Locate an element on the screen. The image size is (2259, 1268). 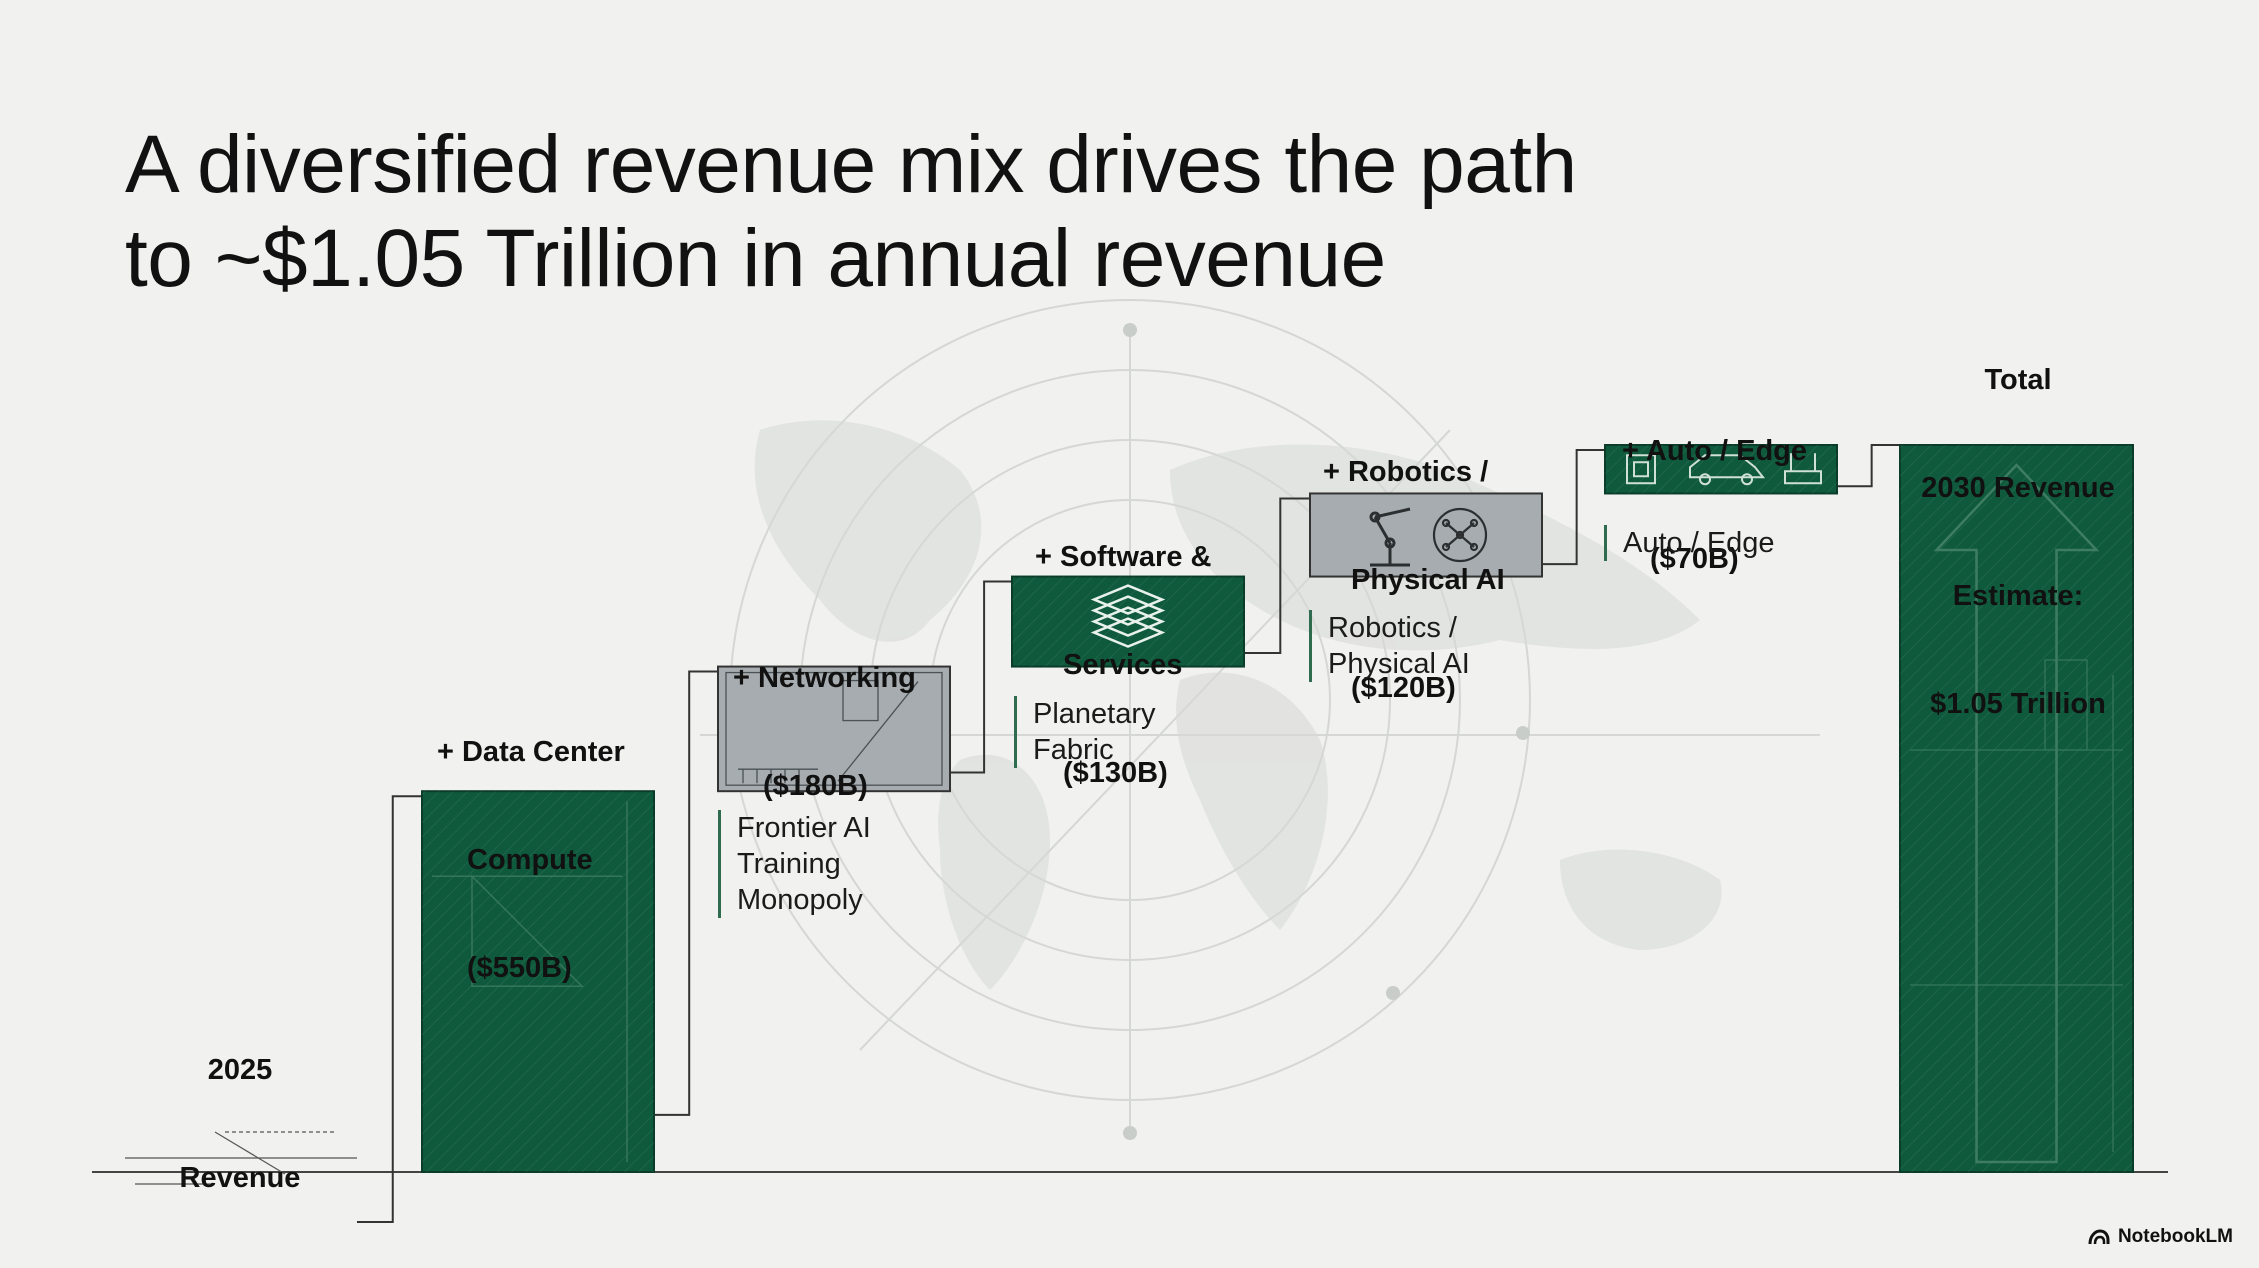
step-label-total-line-2: 2030 Revenue is located at coordinates (2018, 488).